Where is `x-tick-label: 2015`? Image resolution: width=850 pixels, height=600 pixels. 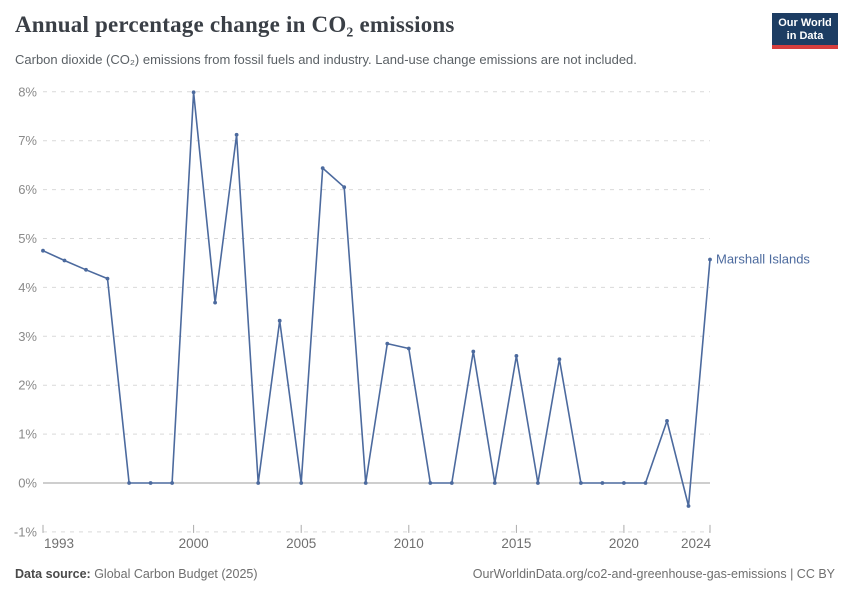
x-tick-label: 2015 is located at coordinates (516, 543).